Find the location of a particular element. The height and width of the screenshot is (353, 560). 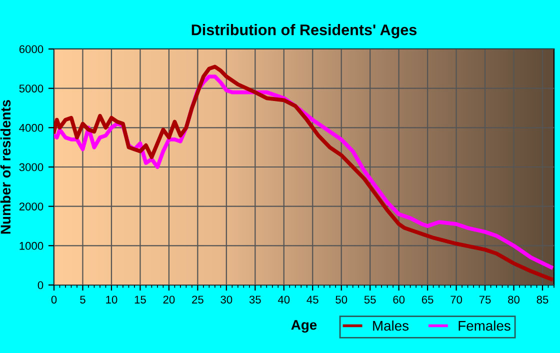

x-tick-label: 60 is located at coordinates (399, 300).